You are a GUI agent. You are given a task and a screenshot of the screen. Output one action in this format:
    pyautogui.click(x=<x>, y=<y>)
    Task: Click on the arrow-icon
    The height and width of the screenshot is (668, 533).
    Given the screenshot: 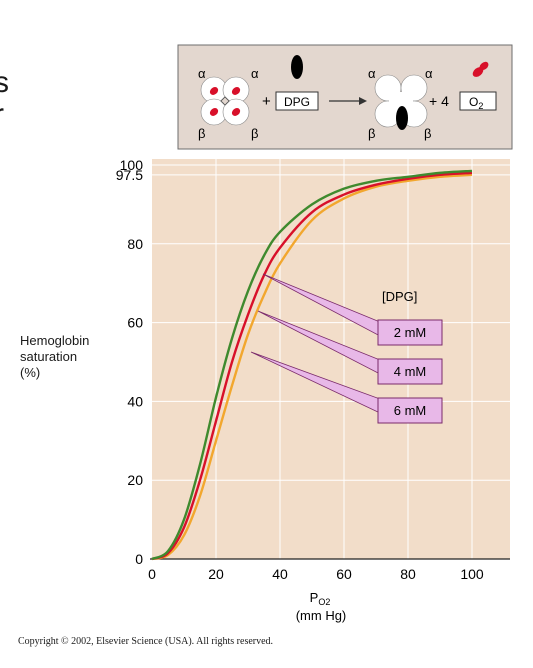 What is the action you would take?
    pyautogui.click(x=348, y=101)
    